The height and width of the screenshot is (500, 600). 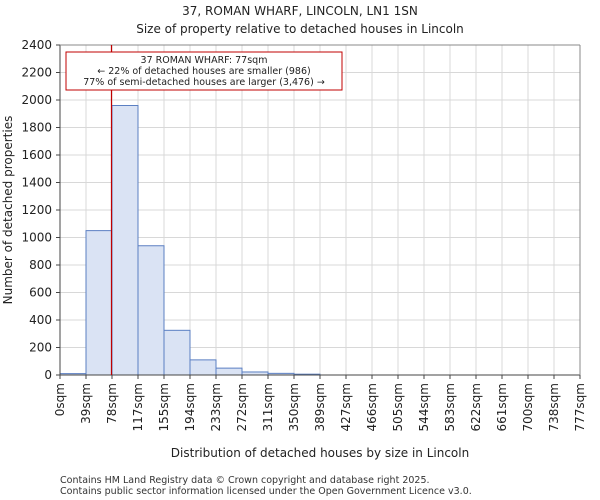 What do you see at coordinates (112, 403) in the screenshot?
I see `x-tick-label: 78sqm` at bounding box center [112, 403].